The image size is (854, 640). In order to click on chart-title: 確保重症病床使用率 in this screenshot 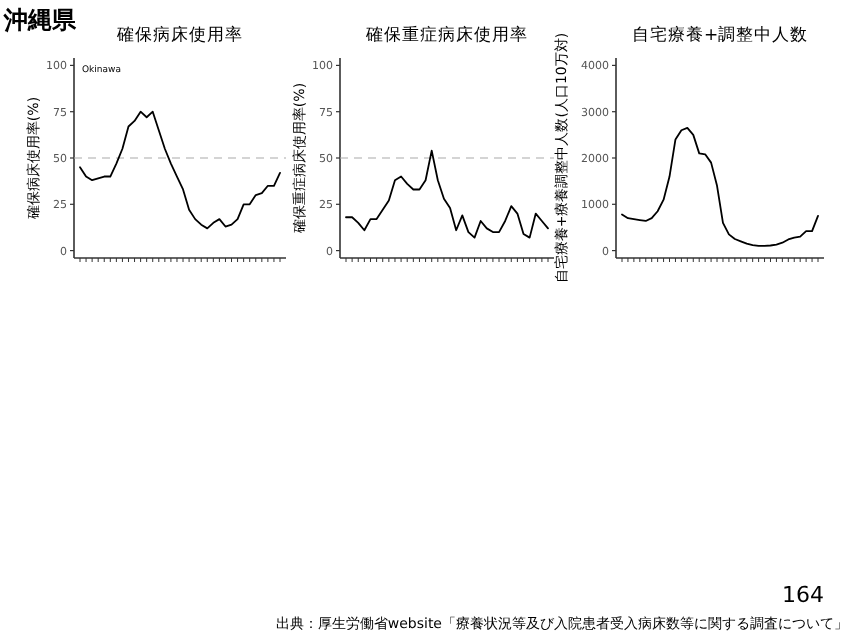, I will do `click(446, 35)`.